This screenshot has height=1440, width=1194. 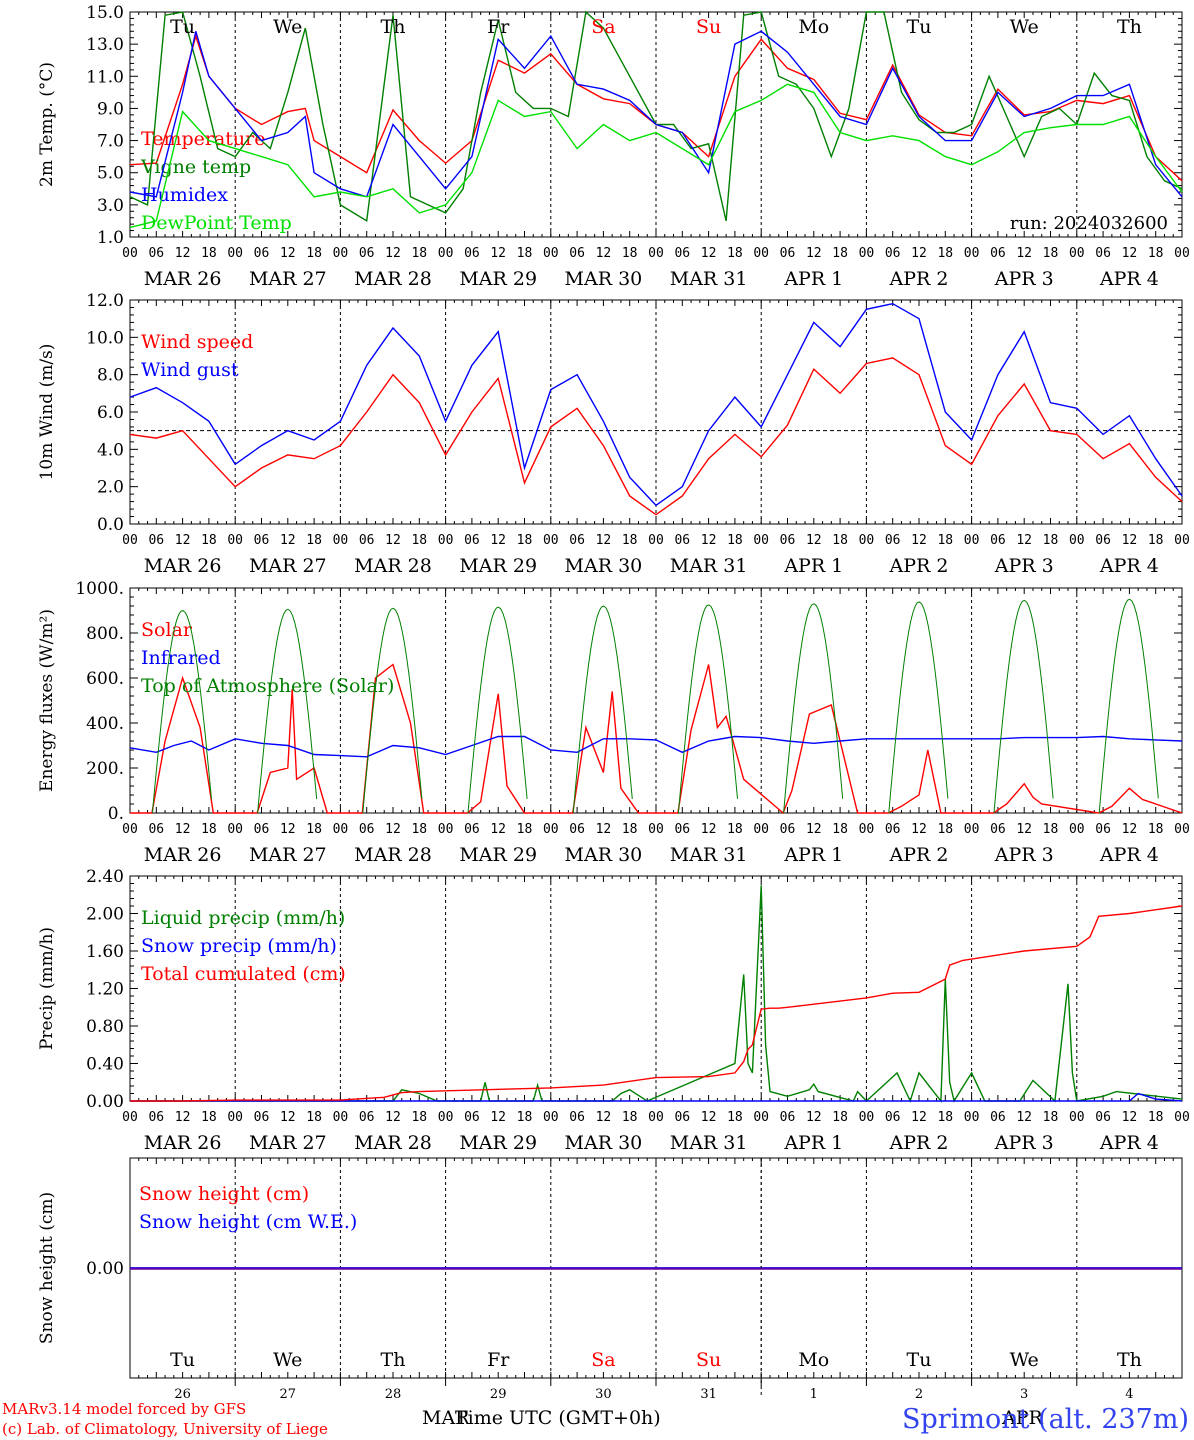 I want to click on y-axis-label: Snow height (cm), so click(x=47, y=1268).